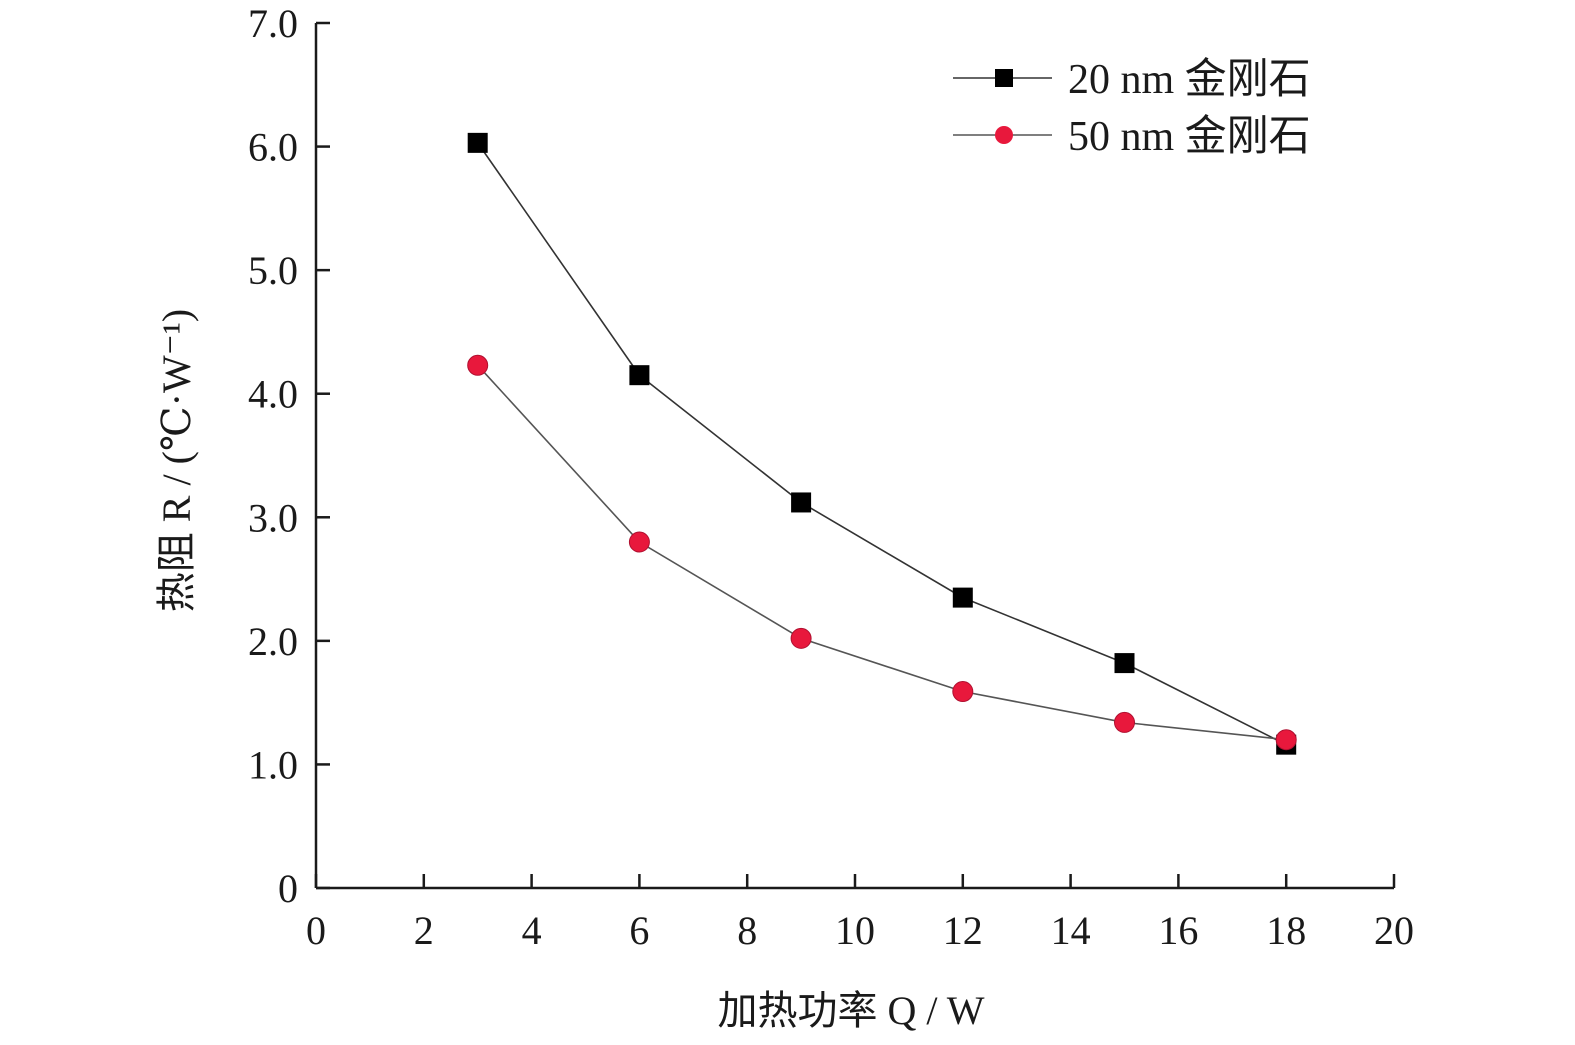 Image resolution: width=1575 pixels, height=1045 pixels. Describe the element at coordinates (1189, 79) in the screenshot. I see `legend-label: 20 nm 金刚石` at that location.